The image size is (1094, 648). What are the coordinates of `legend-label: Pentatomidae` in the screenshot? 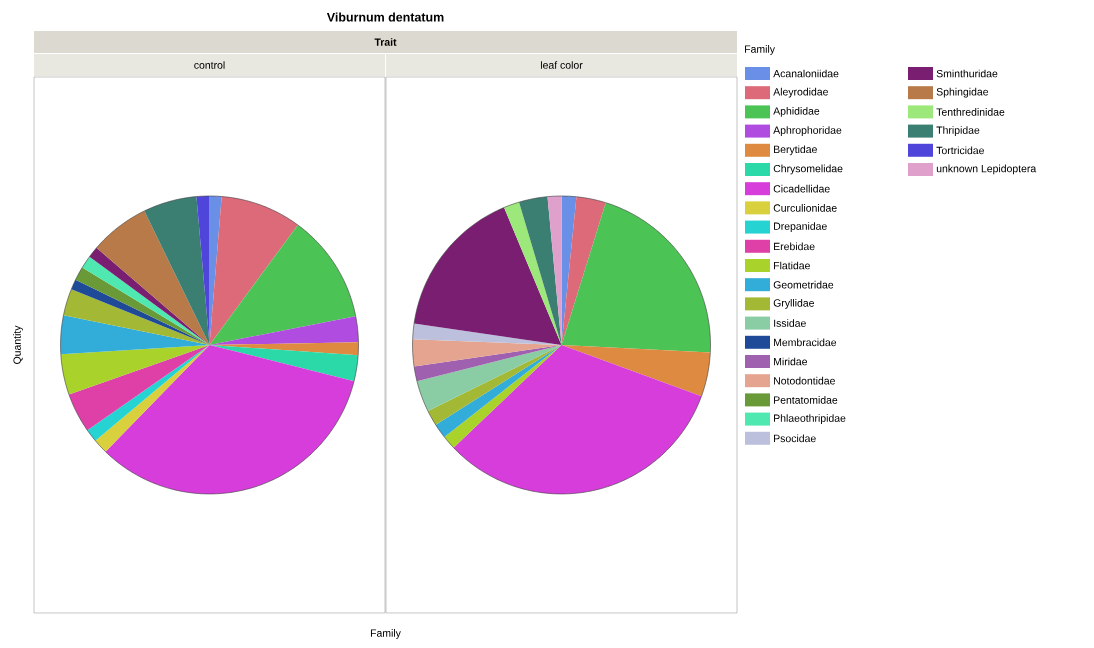 It's located at (806, 400).